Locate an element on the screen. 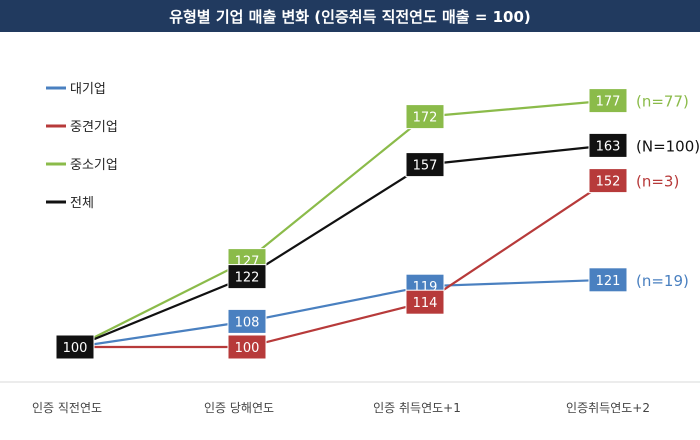 This screenshot has height=440, width=700. series-end-label: (n=3) is located at coordinates (657, 182).